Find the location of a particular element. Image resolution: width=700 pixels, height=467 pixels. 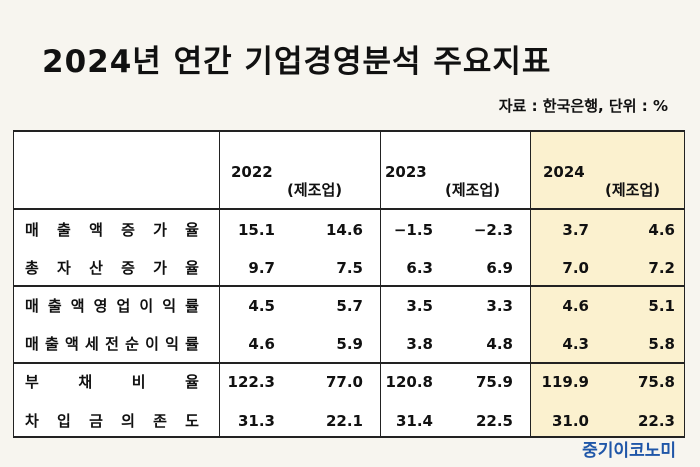

table-cell: 4.8 is located at coordinates (499, 344).